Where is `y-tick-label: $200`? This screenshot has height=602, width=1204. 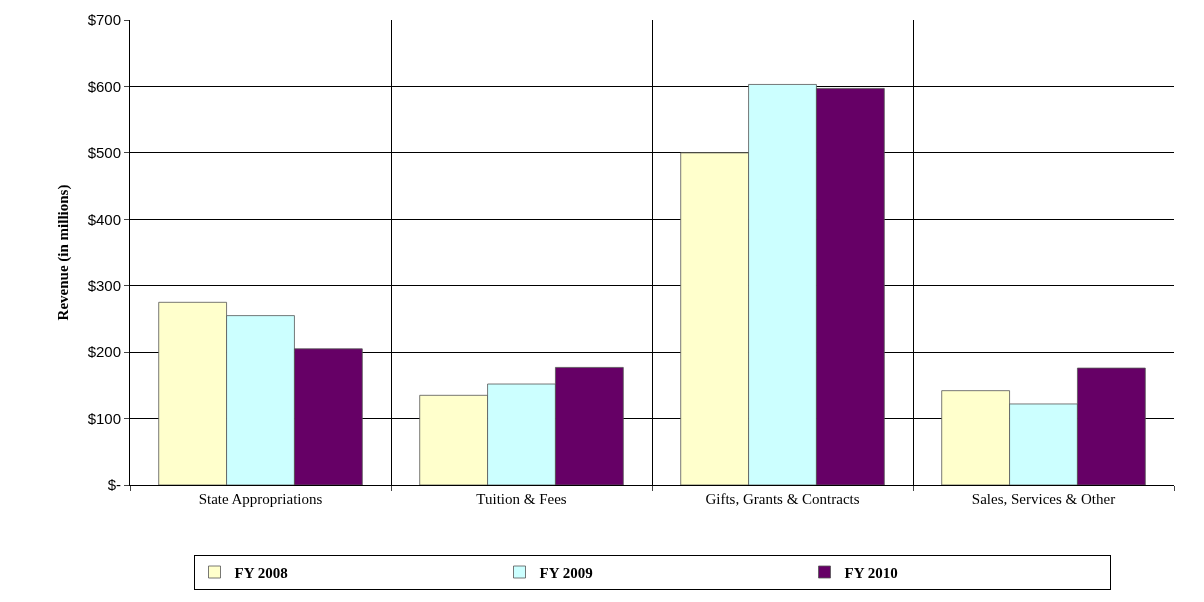
y-tick-label: $200 is located at coordinates (104, 352).